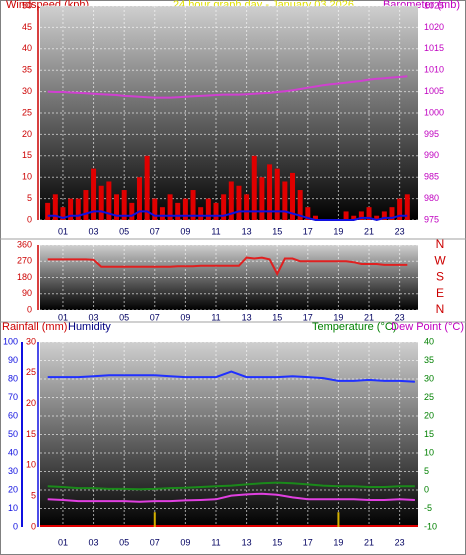 This screenshot has height=555, width=466. I want to click on chart-title: 24 hour graph day - January 03 2026, so click(263, 5).